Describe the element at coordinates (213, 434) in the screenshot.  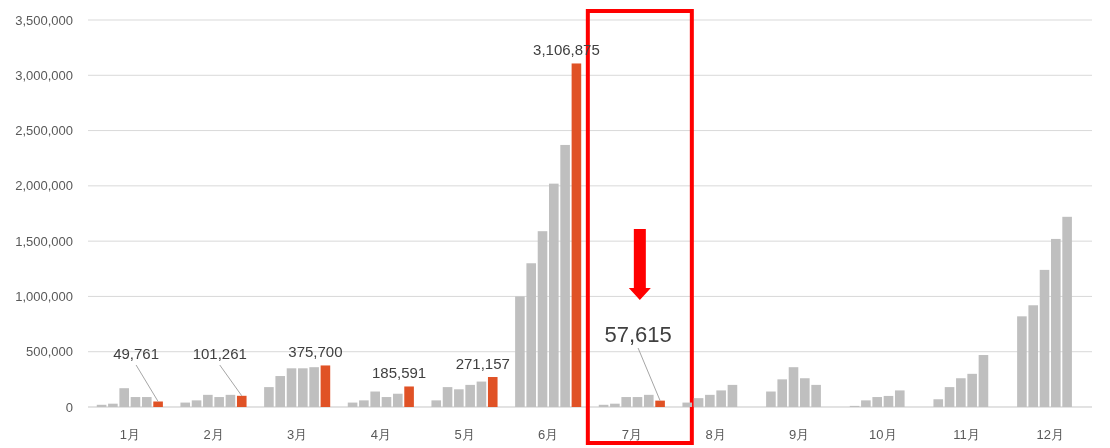
I see `x-tick-label: 2月` at that location.